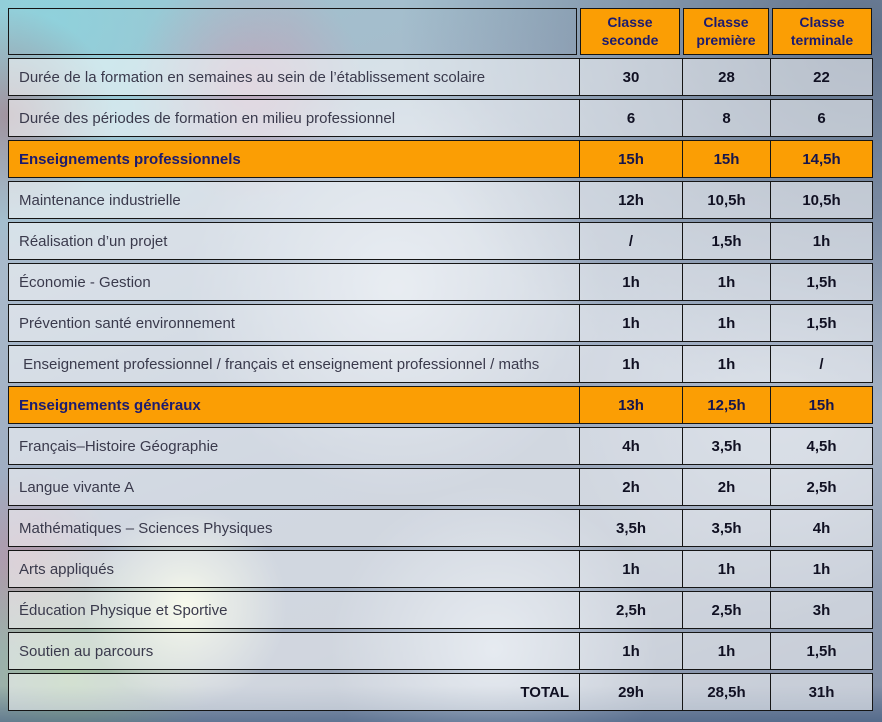  What do you see at coordinates (93, 241) in the screenshot?
I see `row-label: Réalisation d’un projet` at bounding box center [93, 241].